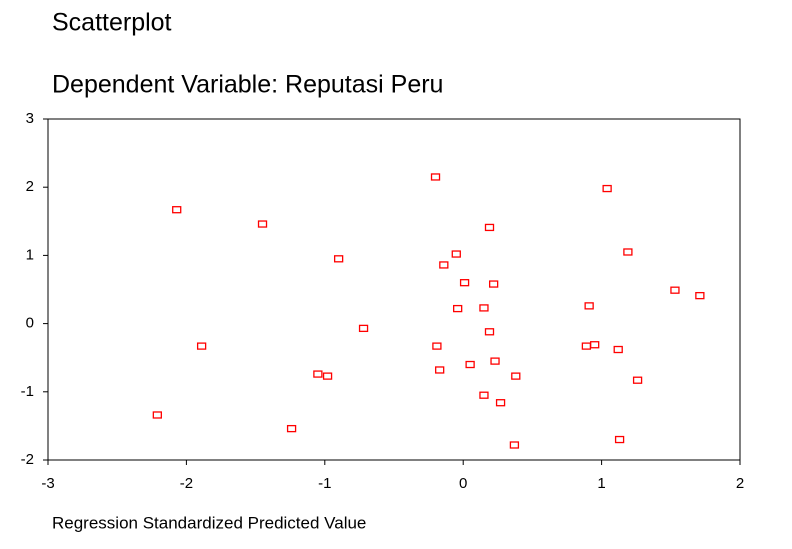  I want to click on x-axis-label: Regression Standardized Predicted Value, so click(209, 522).